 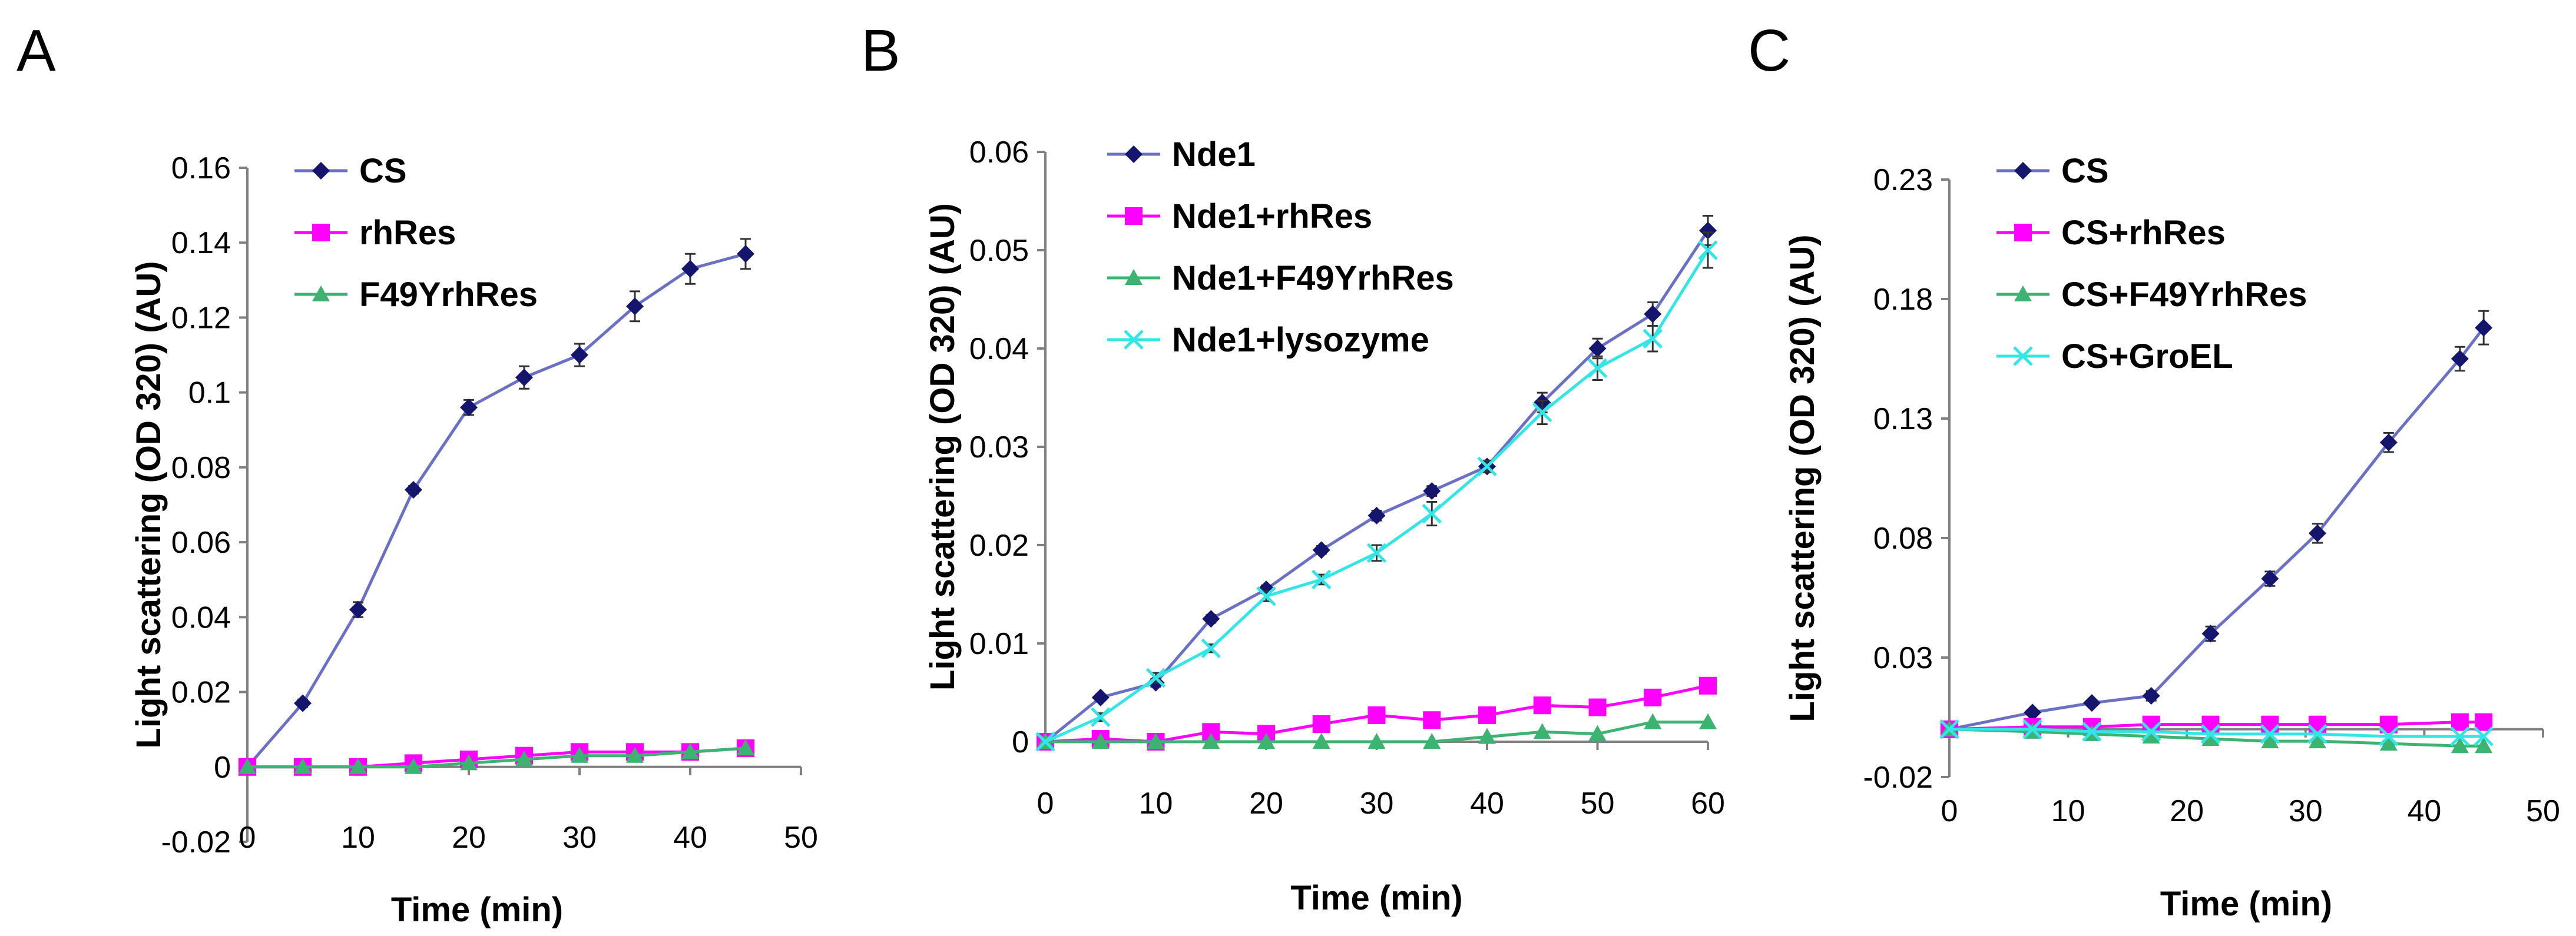 What do you see at coordinates (2147, 356) in the screenshot?
I see `panel-c-legend-label: CS+GroEL` at bounding box center [2147, 356].